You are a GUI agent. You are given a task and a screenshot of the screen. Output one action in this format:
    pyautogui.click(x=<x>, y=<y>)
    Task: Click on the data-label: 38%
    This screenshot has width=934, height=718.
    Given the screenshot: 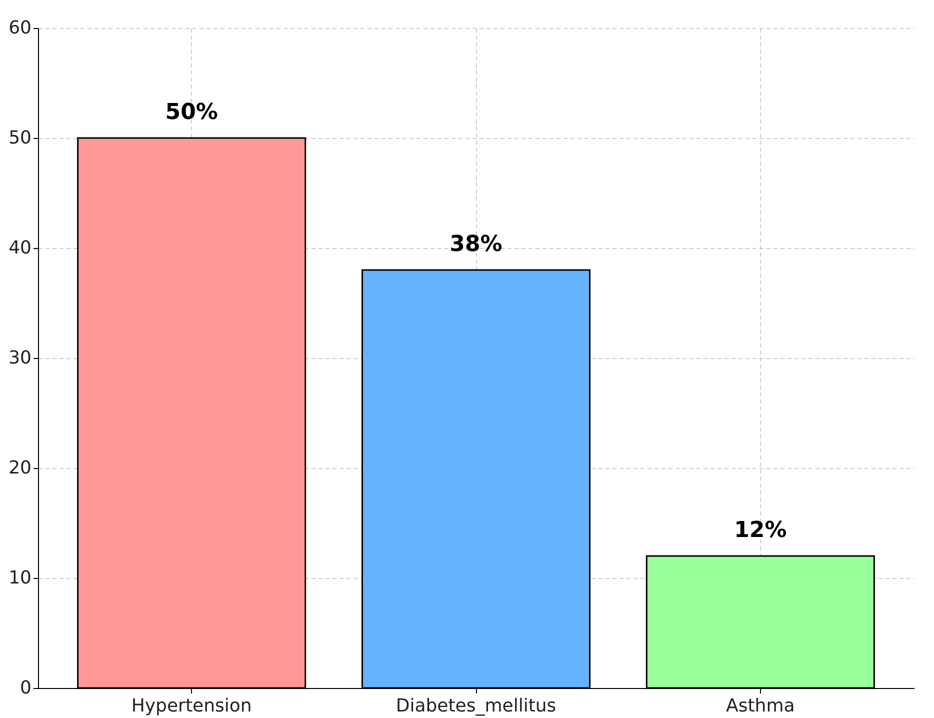 What is the action you would take?
    pyautogui.click(x=476, y=244)
    